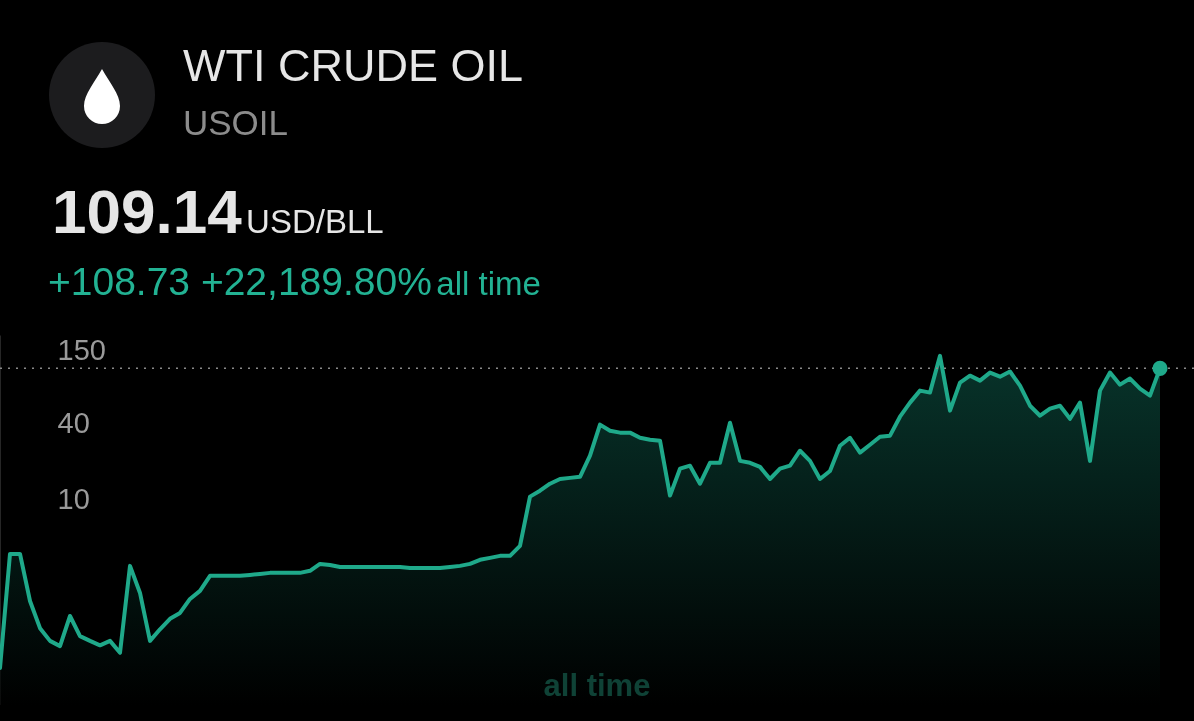  What do you see at coordinates (81, 350) in the screenshot?
I see `y-tick-label: 150` at bounding box center [81, 350].